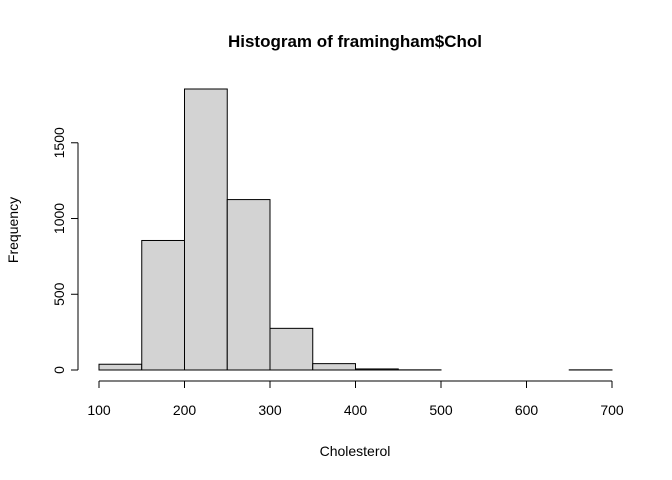 This screenshot has height=480, width=672. I want to click on x-axis-label: Cholesterol, so click(355, 451).